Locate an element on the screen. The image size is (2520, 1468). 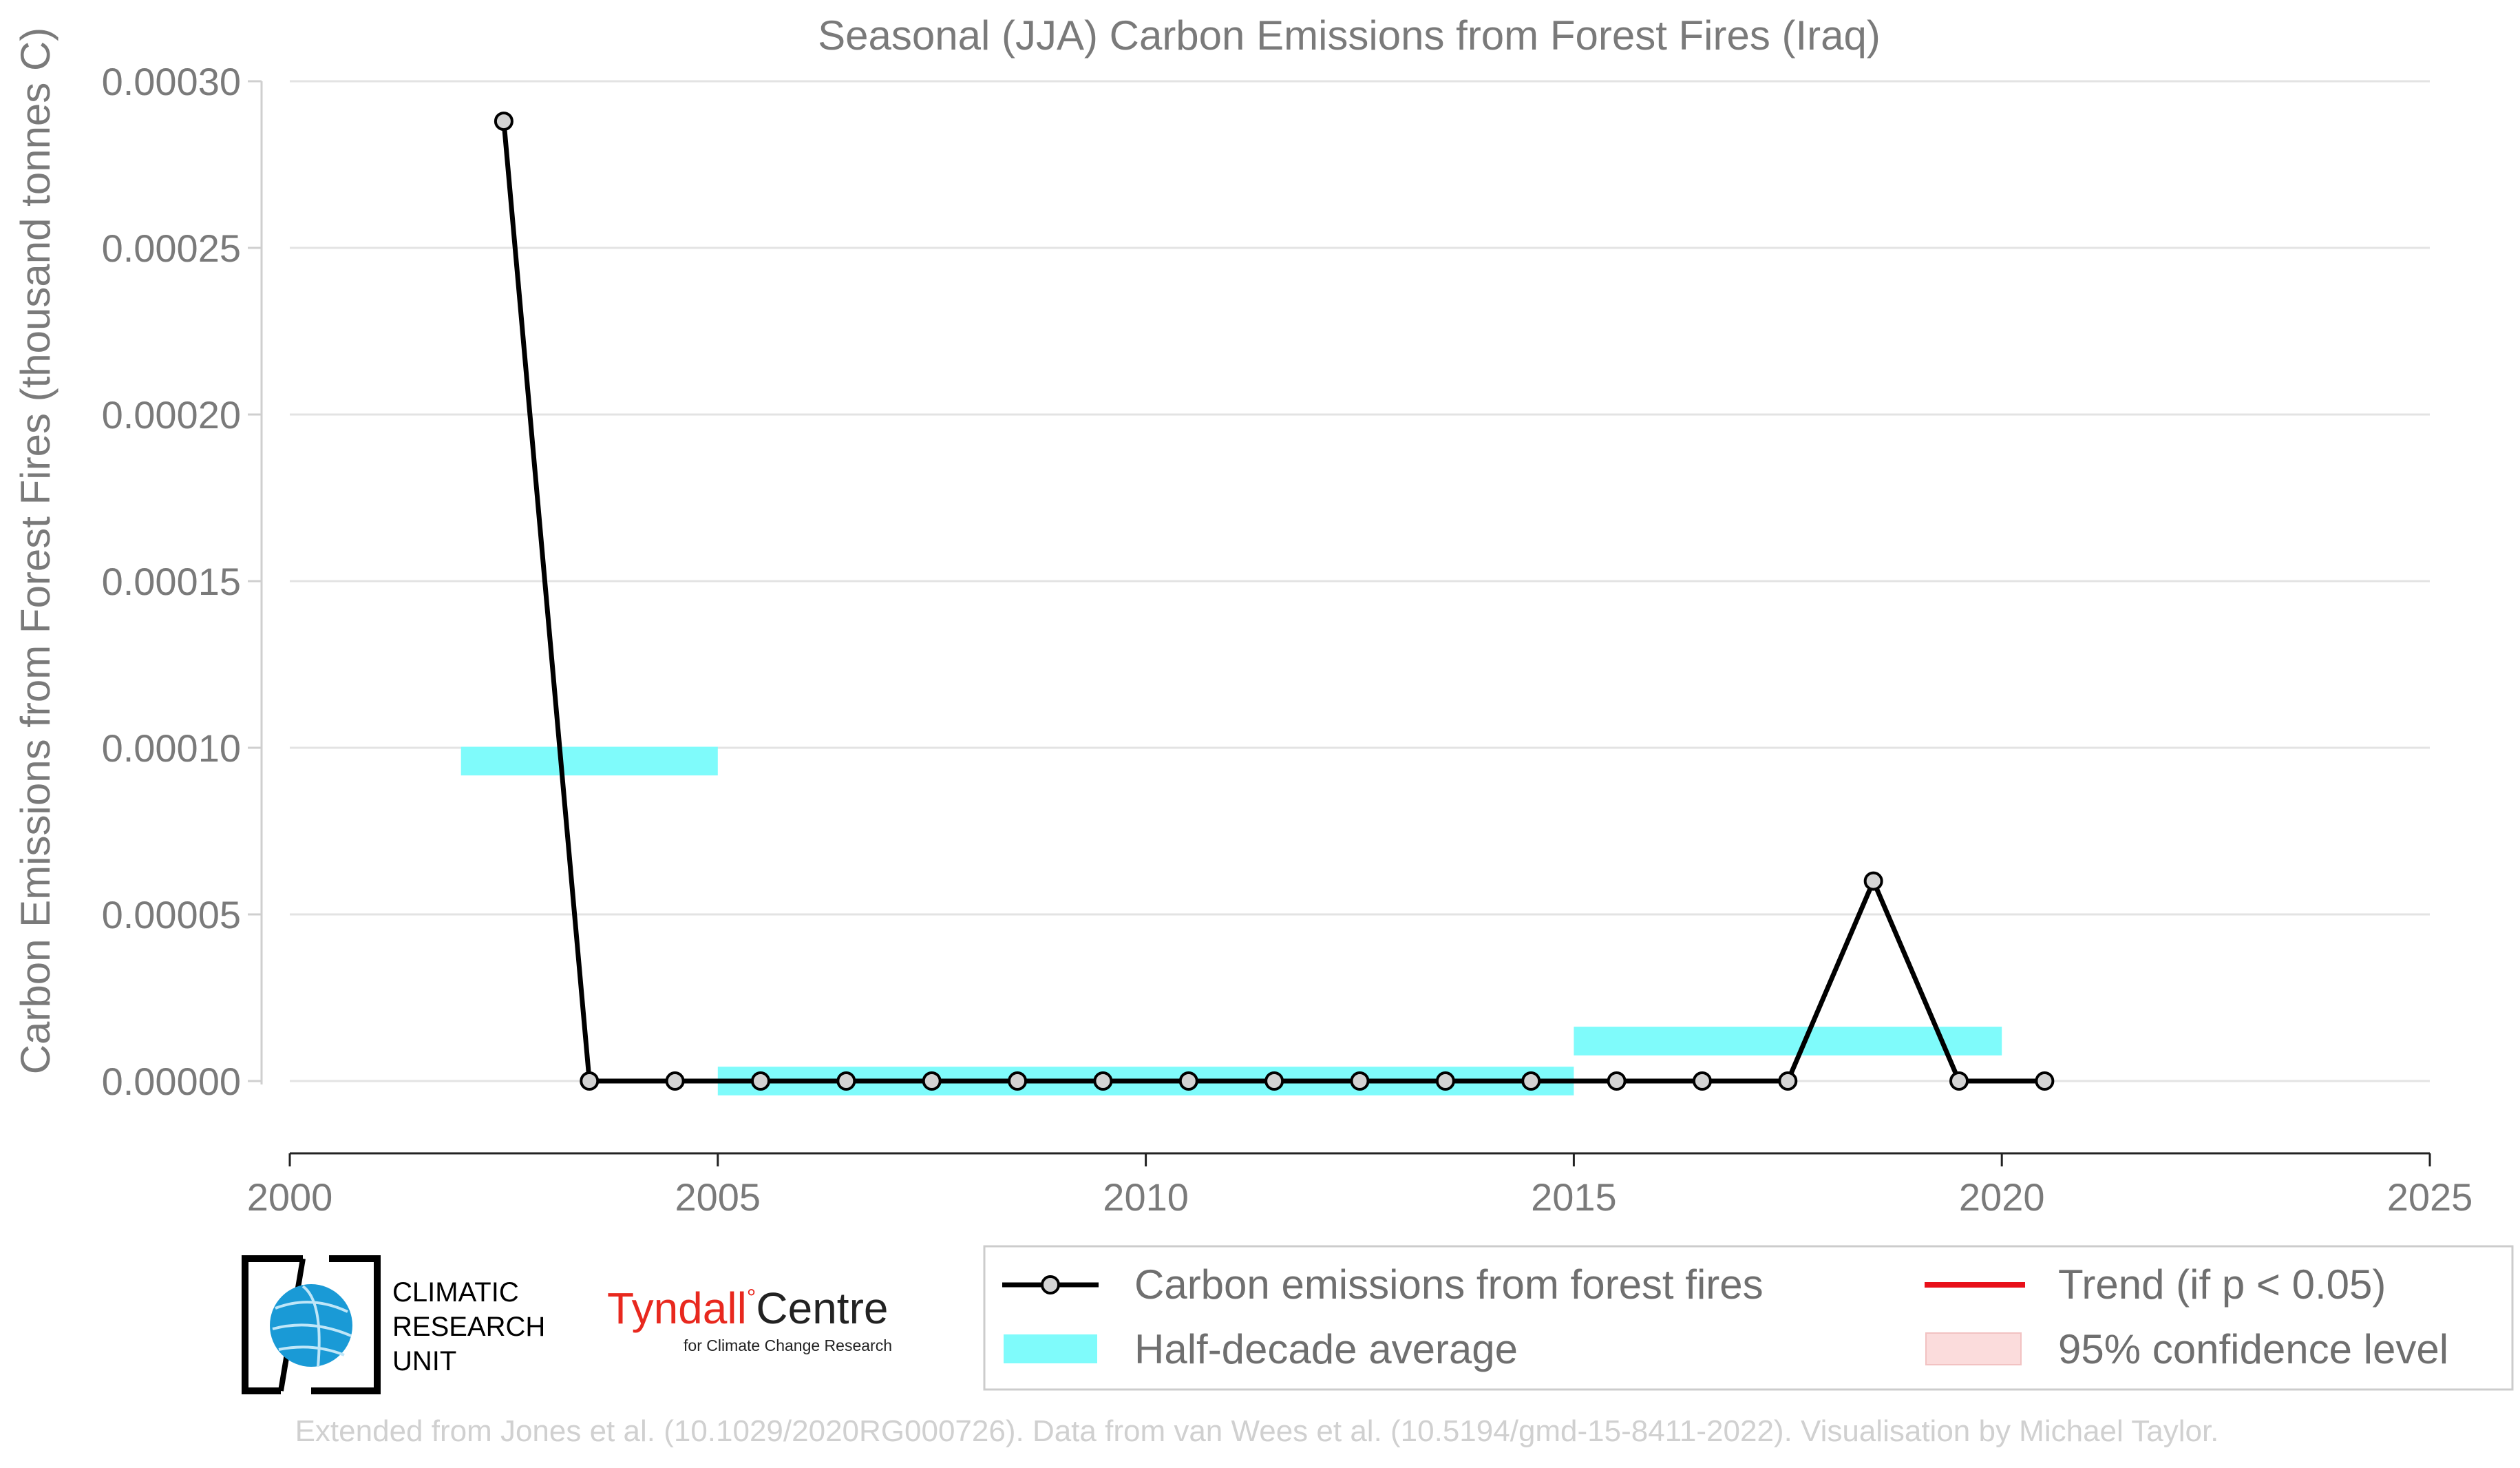
globe-icon is located at coordinates (311, 1325).